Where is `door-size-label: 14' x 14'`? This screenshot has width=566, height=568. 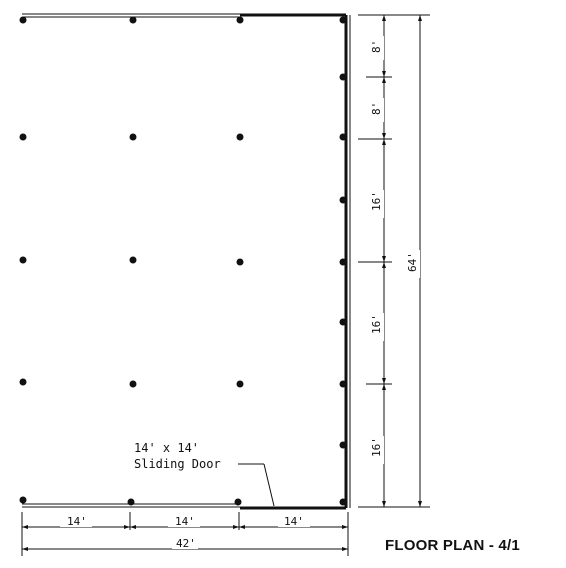
door-size-label: 14' x 14' is located at coordinates (166, 448).